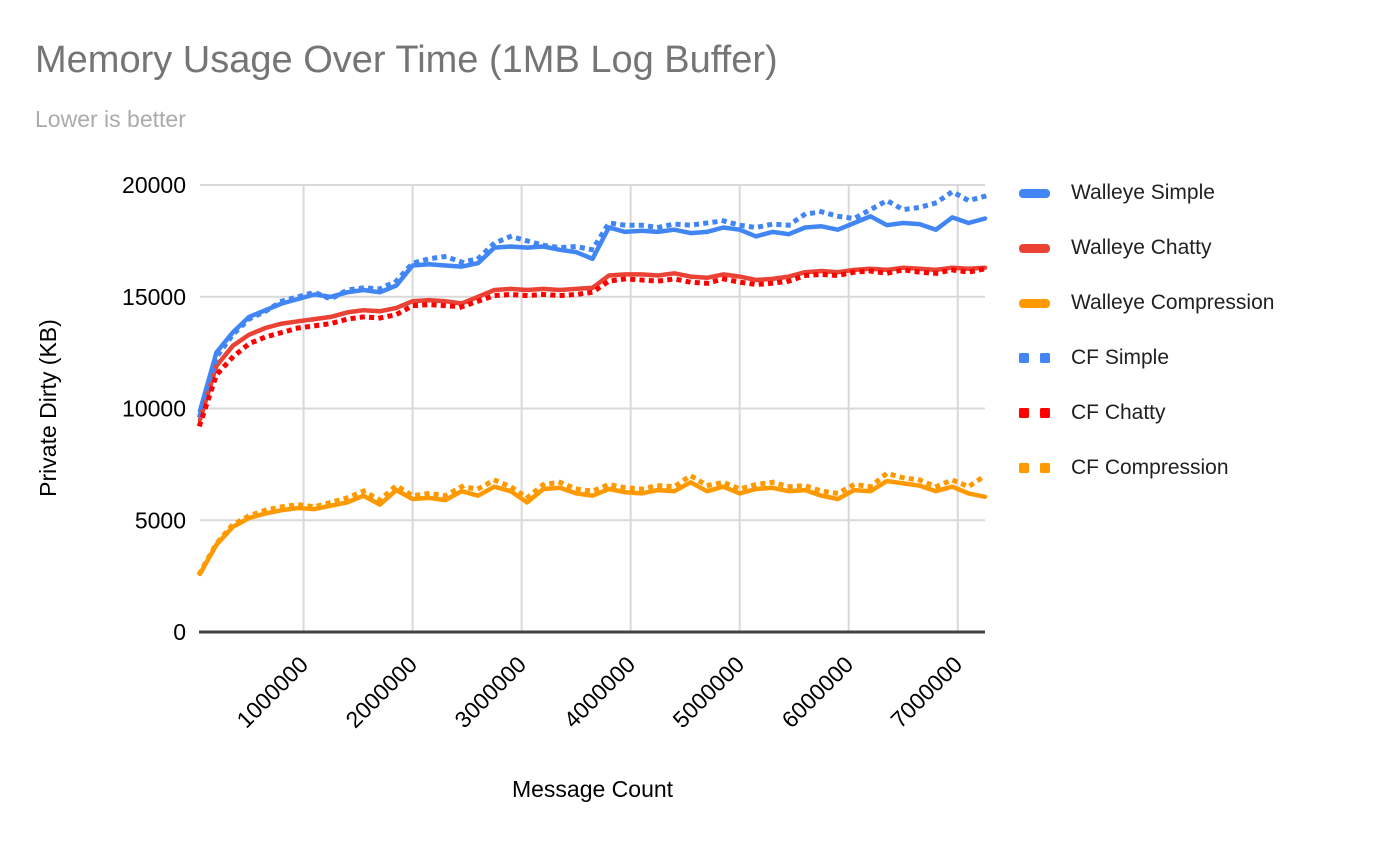 Image resolution: width=1376 pixels, height=850 pixels. I want to click on chart-subtitle: Lower is better, so click(110, 119).